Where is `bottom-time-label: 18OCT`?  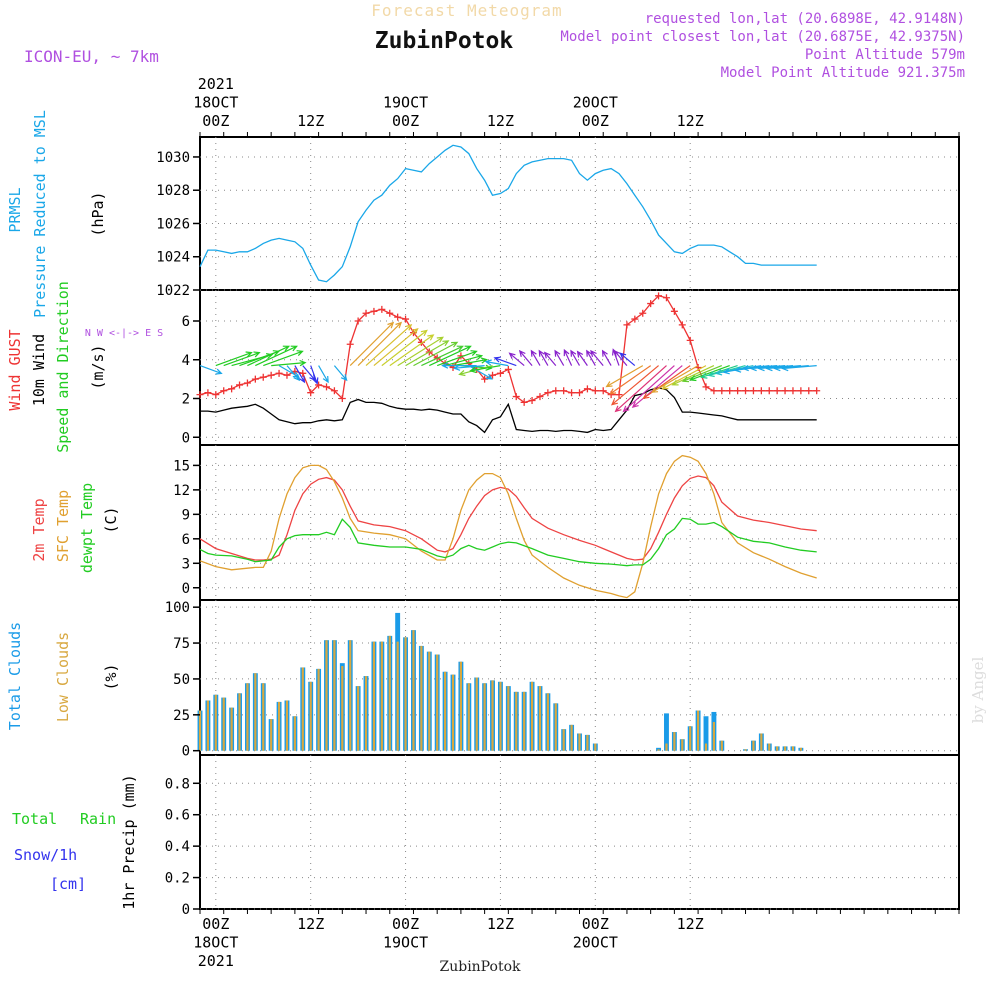
bottom-time-label: 18OCT is located at coordinates (215, 943).